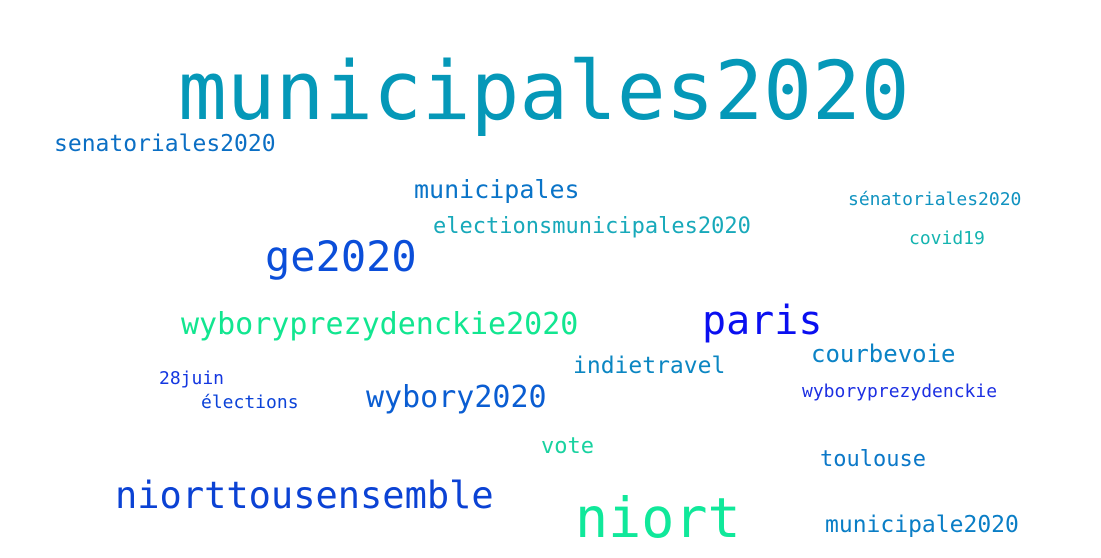 This screenshot has height=558, width=1101. Describe the element at coordinates (922, 525) in the screenshot. I see `word-municipale2020: municipale2020` at that location.